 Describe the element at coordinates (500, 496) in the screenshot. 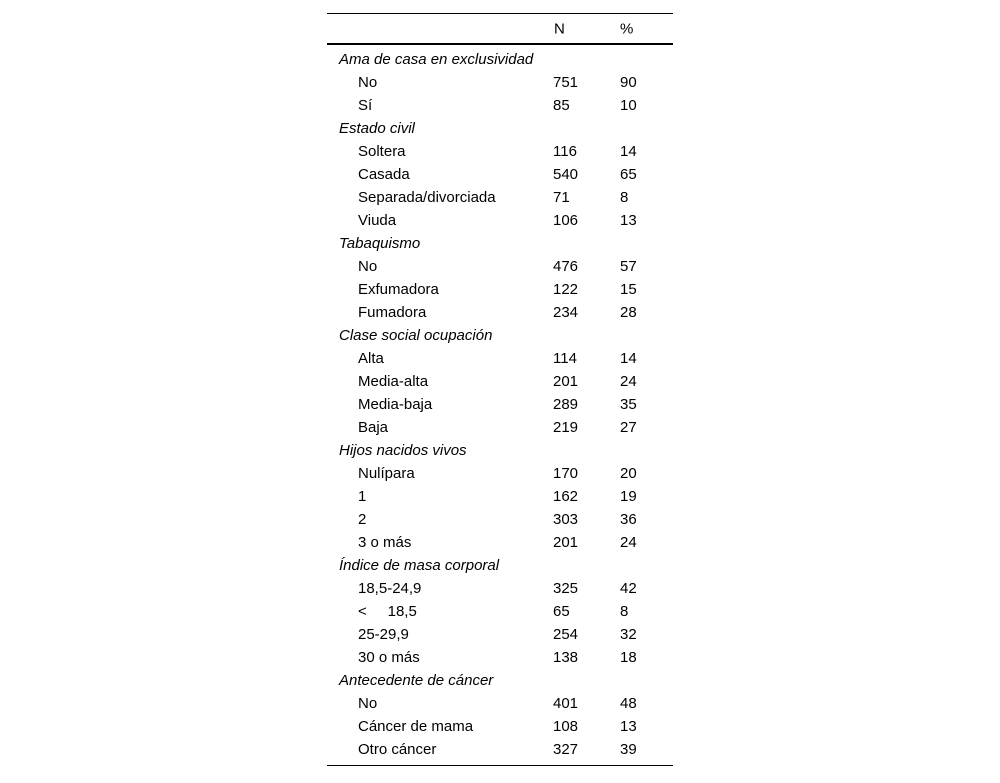

I see `table-row: 1 162 19` at that location.